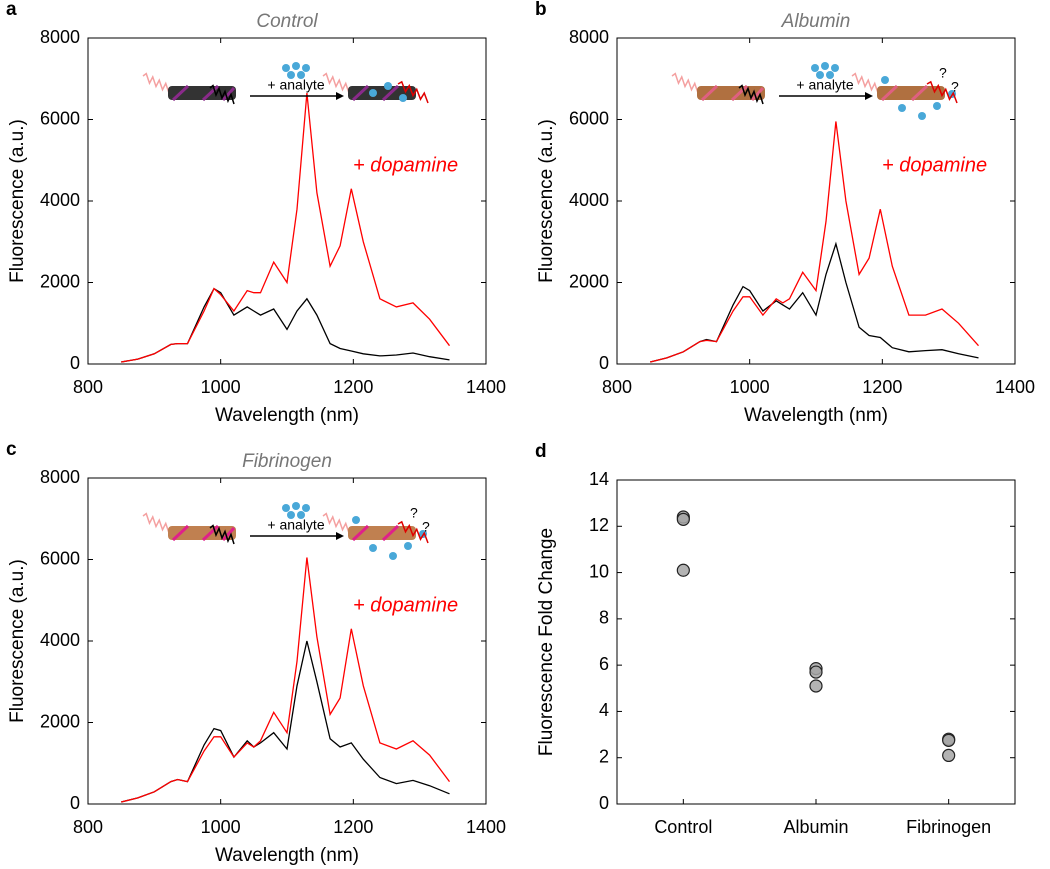 The width and height of the screenshot is (1050, 869). I want to click on x-axis-label: Wavelength (nm), so click(287, 415).